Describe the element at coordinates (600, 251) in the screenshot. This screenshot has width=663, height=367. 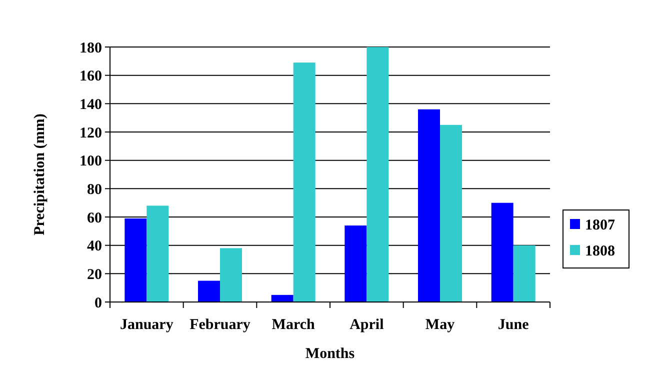
I see `legend-label: 1808` at that location.